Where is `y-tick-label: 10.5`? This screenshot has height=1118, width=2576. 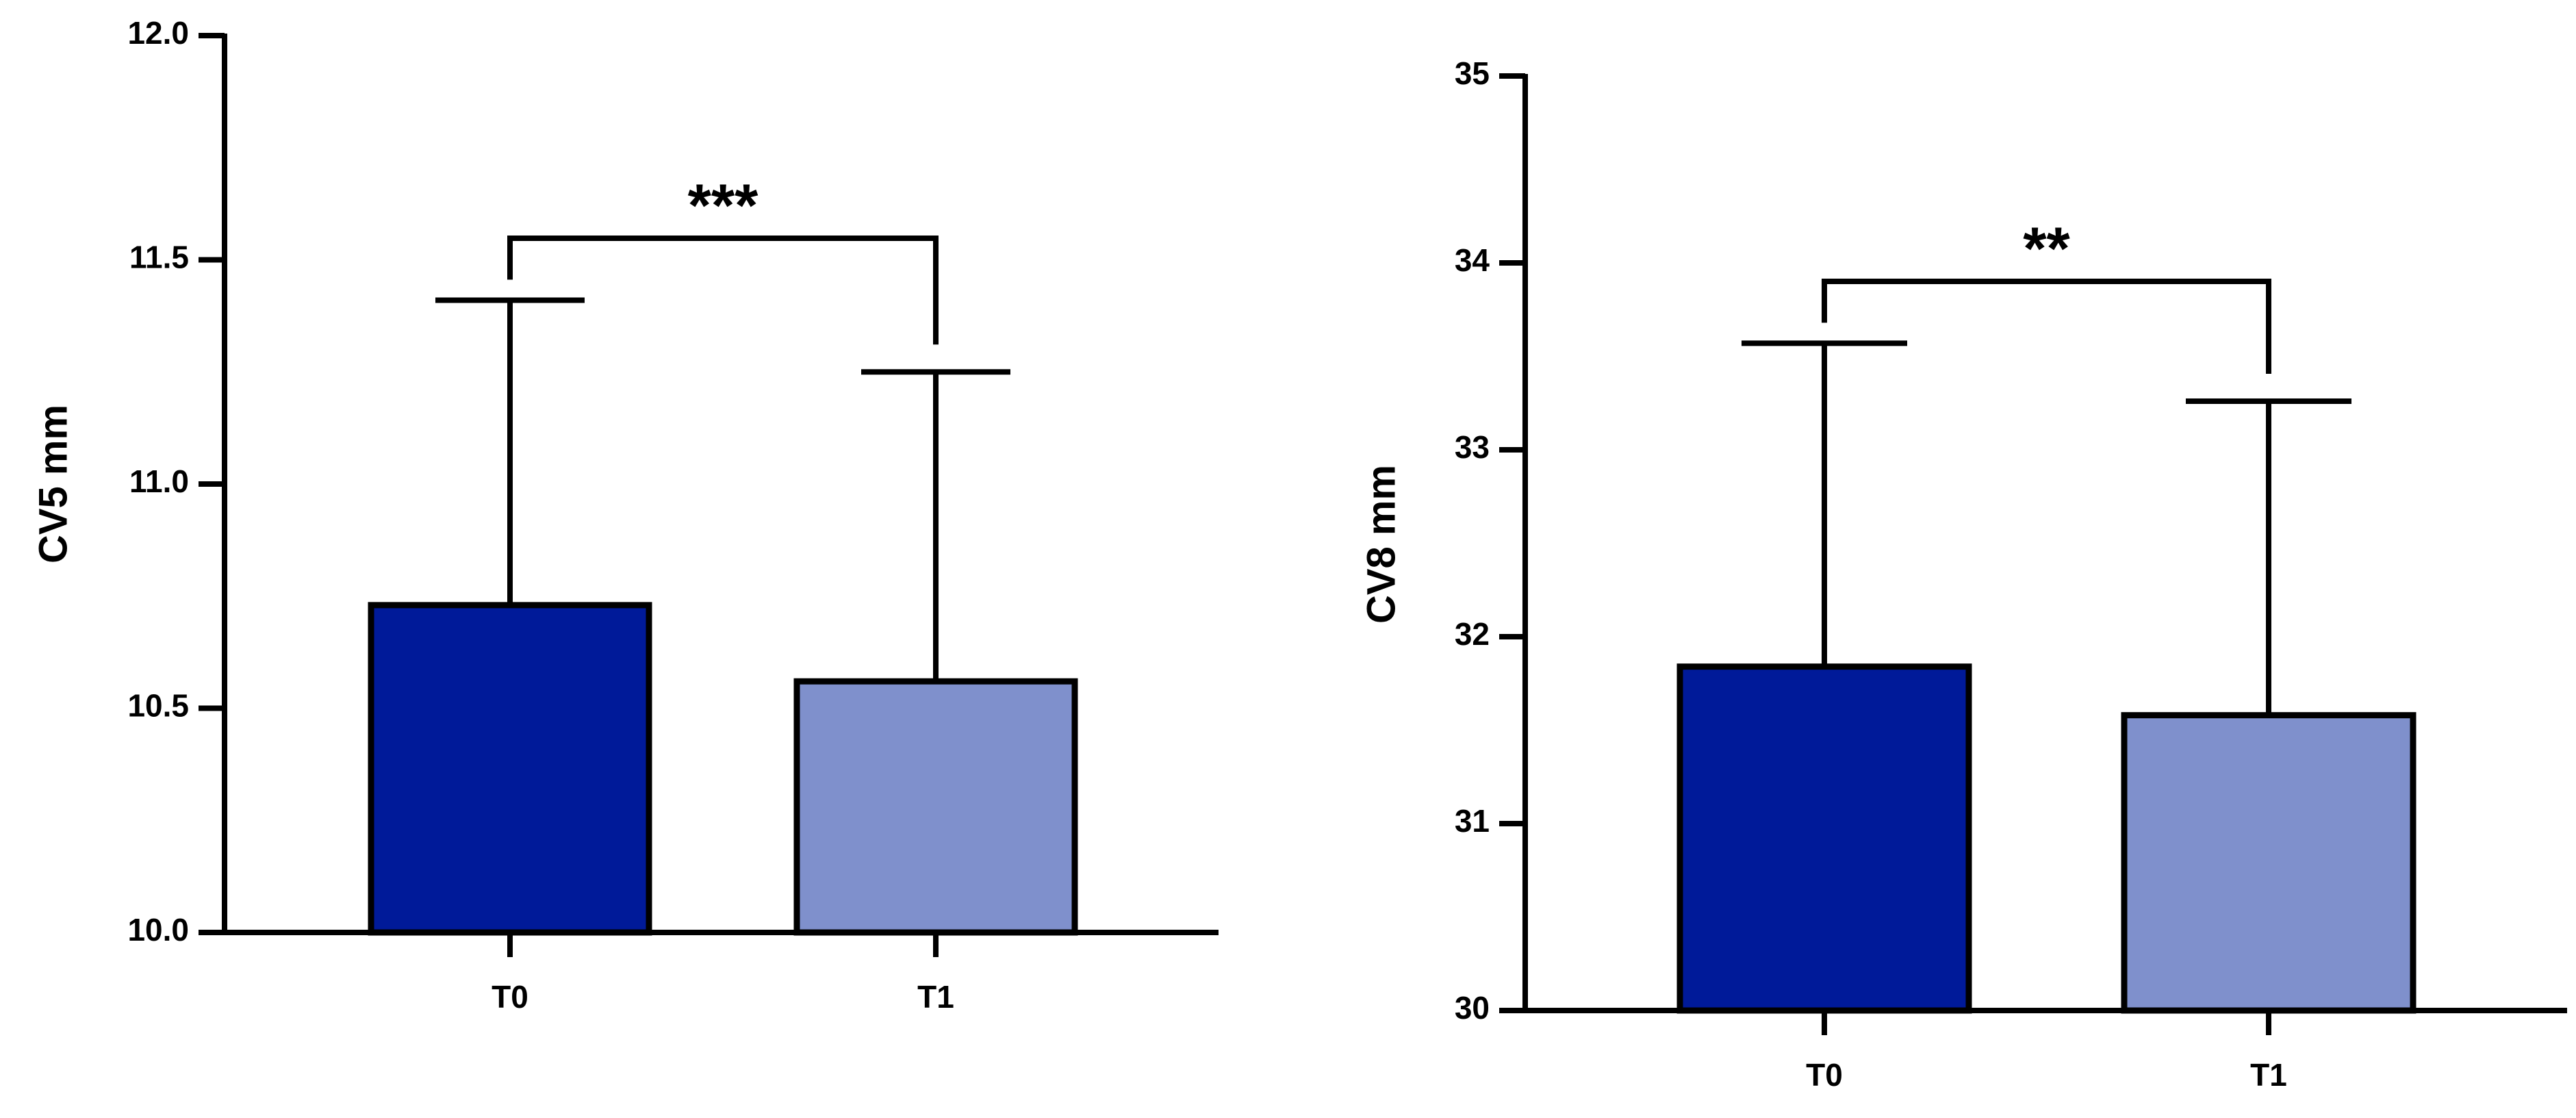 y-tick-label: 10.5 is located at coordinates (158, 706).